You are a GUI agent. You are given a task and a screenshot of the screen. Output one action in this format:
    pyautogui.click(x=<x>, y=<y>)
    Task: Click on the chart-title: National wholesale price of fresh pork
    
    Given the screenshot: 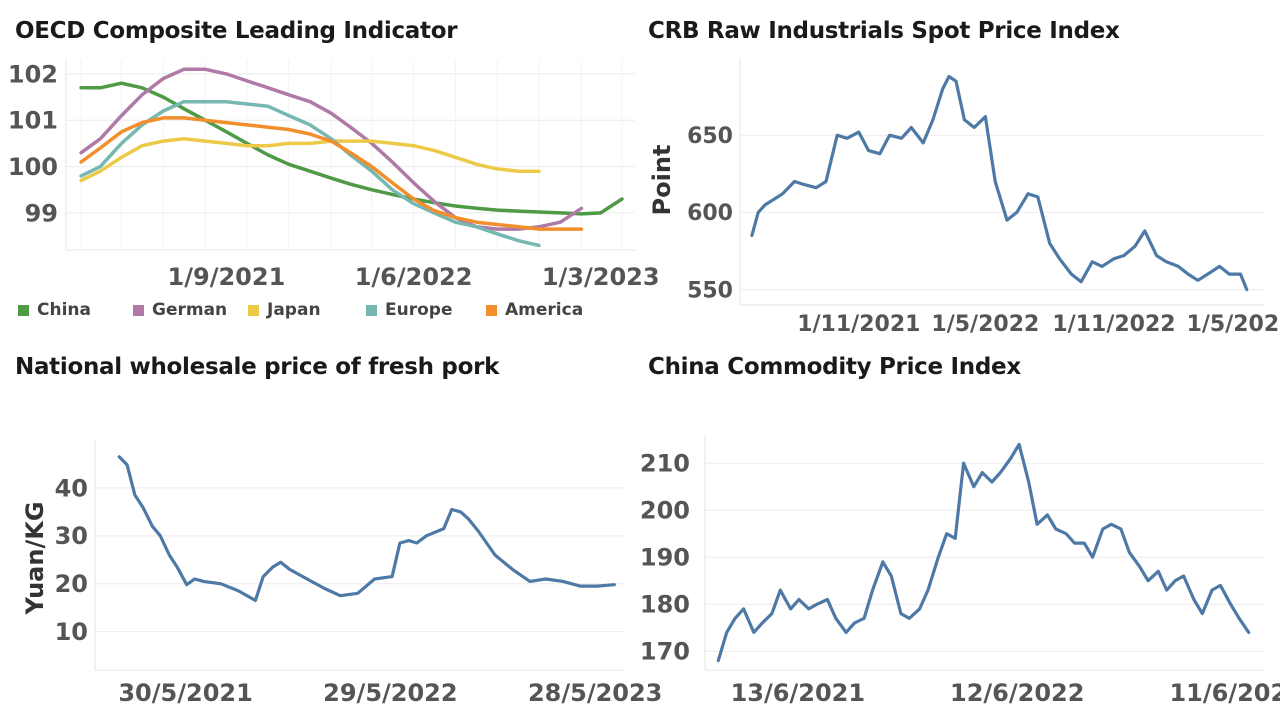 What is the action you would take?
    pyautogui.click(x=257, y=367)
    